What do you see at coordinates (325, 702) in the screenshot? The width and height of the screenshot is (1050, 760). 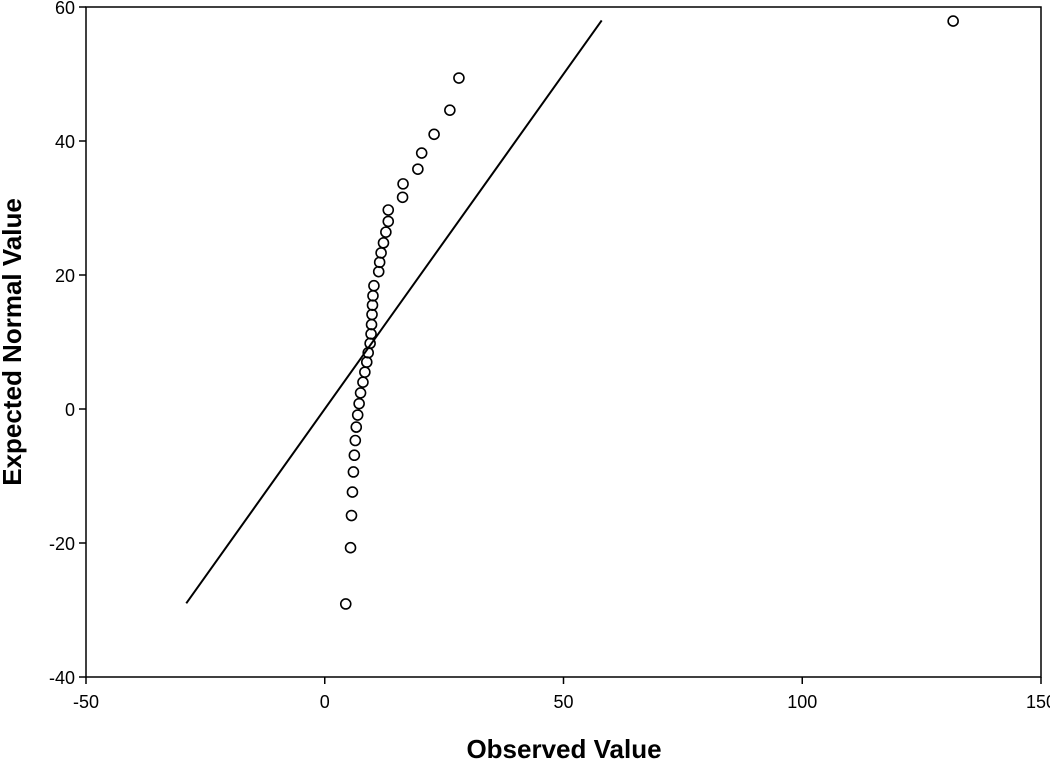 I see `x-tick-label: 0` at bounding box center [325, 702].